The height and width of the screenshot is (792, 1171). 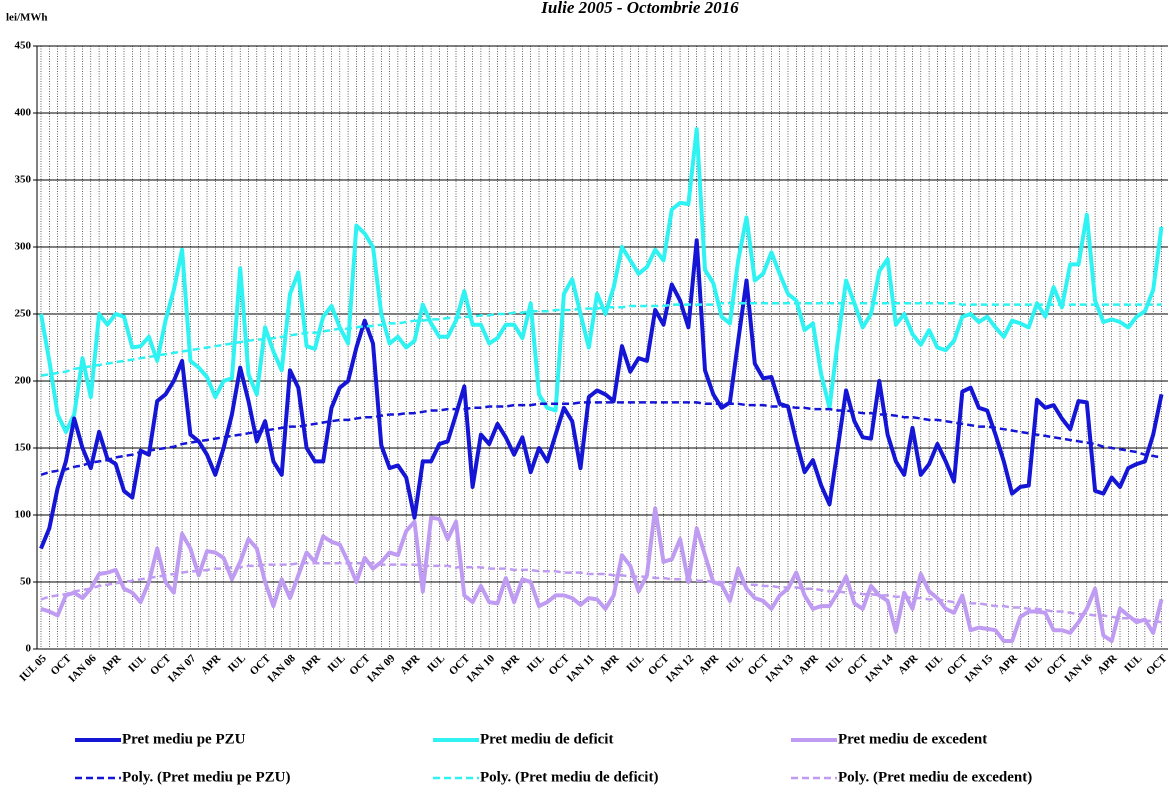 What do you see at coordinates (23, 180) in the screenshot?
I see `y-tick-label: 350` at bounding box center [23, 180].